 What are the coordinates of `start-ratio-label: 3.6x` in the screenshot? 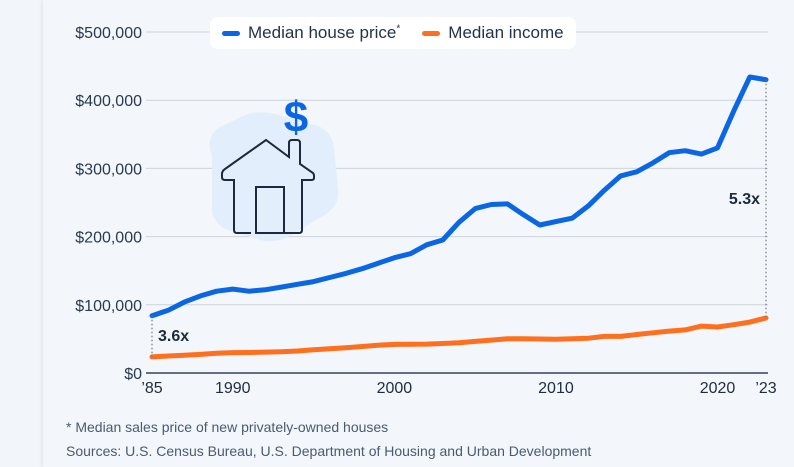 It's located at (173, 336).